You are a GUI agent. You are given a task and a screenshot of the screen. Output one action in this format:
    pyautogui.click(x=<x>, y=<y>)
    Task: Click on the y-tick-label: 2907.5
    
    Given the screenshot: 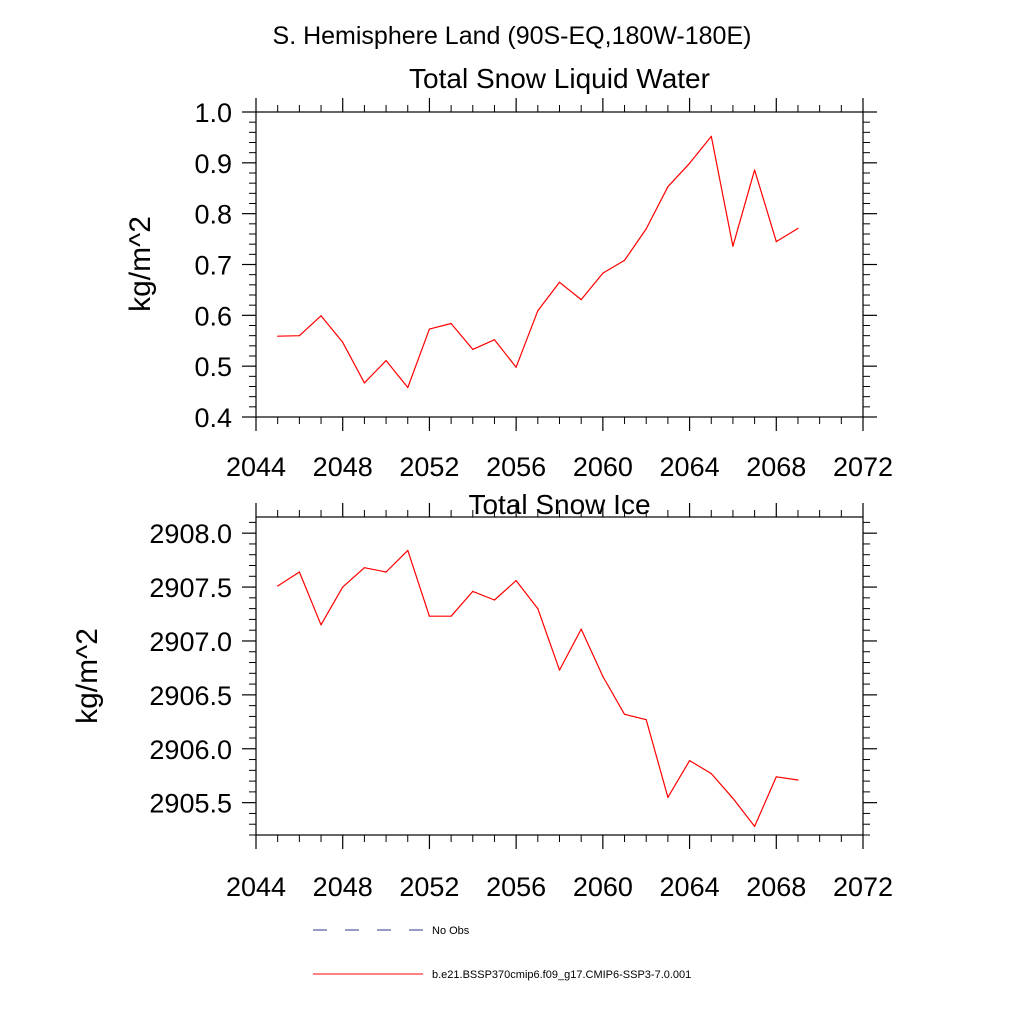 What is the action you would take?
    pyautogui.click(x=190, y=588)
    